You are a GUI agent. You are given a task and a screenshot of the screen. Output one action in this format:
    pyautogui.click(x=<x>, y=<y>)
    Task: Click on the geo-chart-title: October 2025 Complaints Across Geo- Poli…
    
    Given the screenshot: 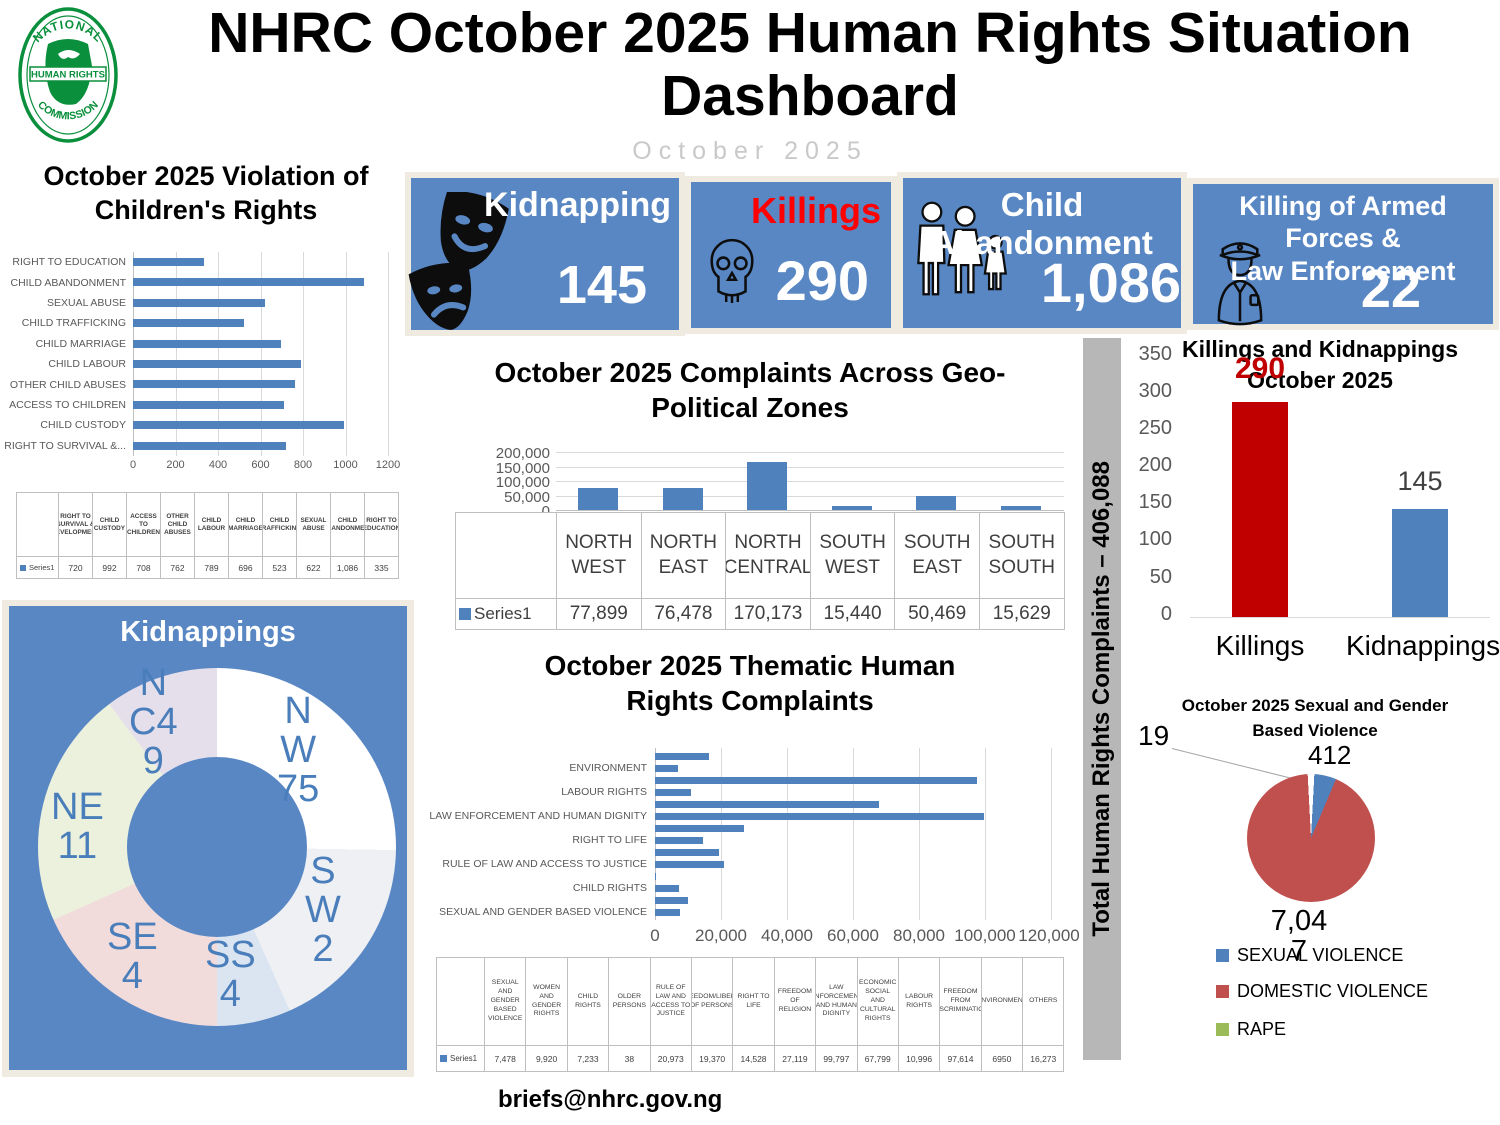 What is the action you would take?
    pyautogui.click(x=750, y=390)
    